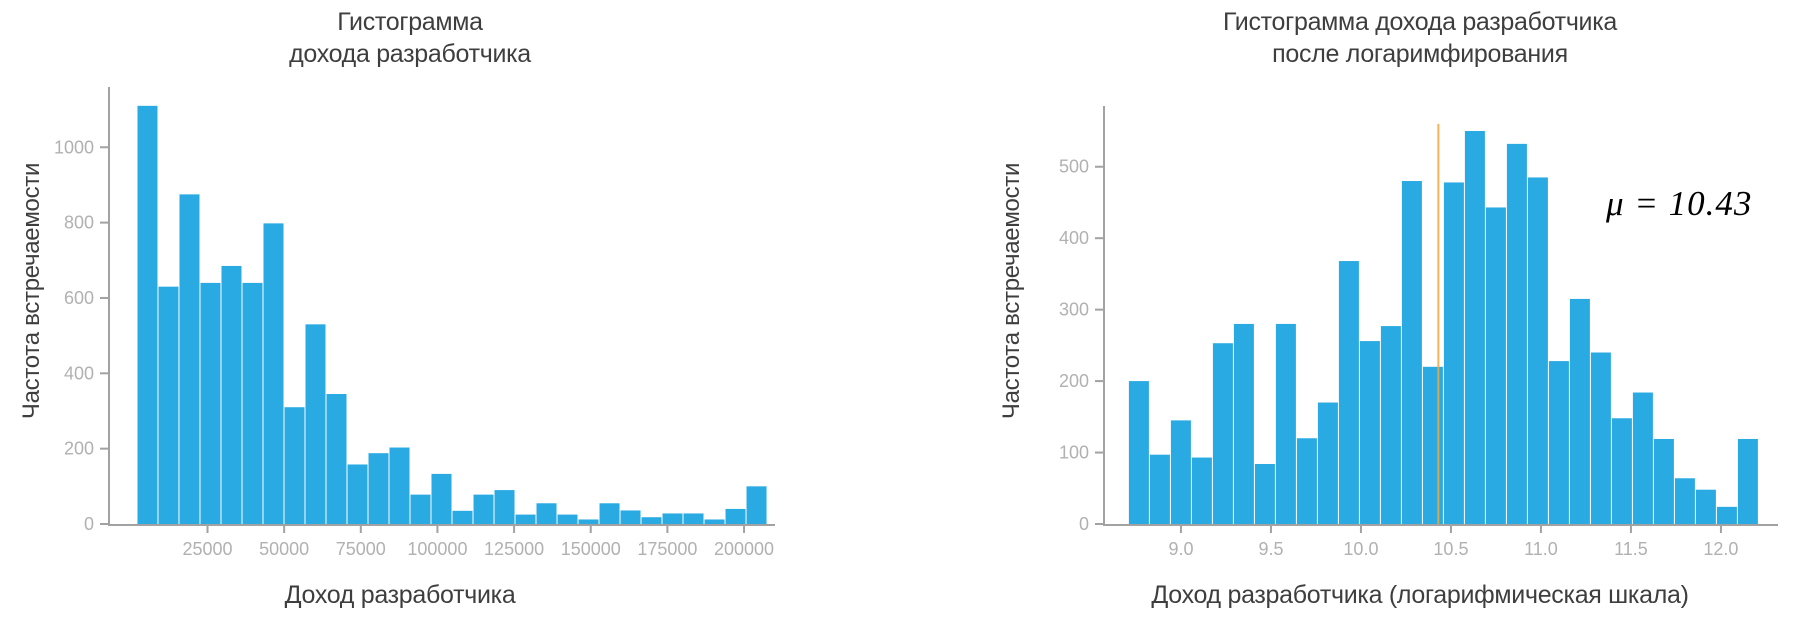 The image size is (1800, 620). I want to click on x-tick-label: 200000, so click(744, 549).